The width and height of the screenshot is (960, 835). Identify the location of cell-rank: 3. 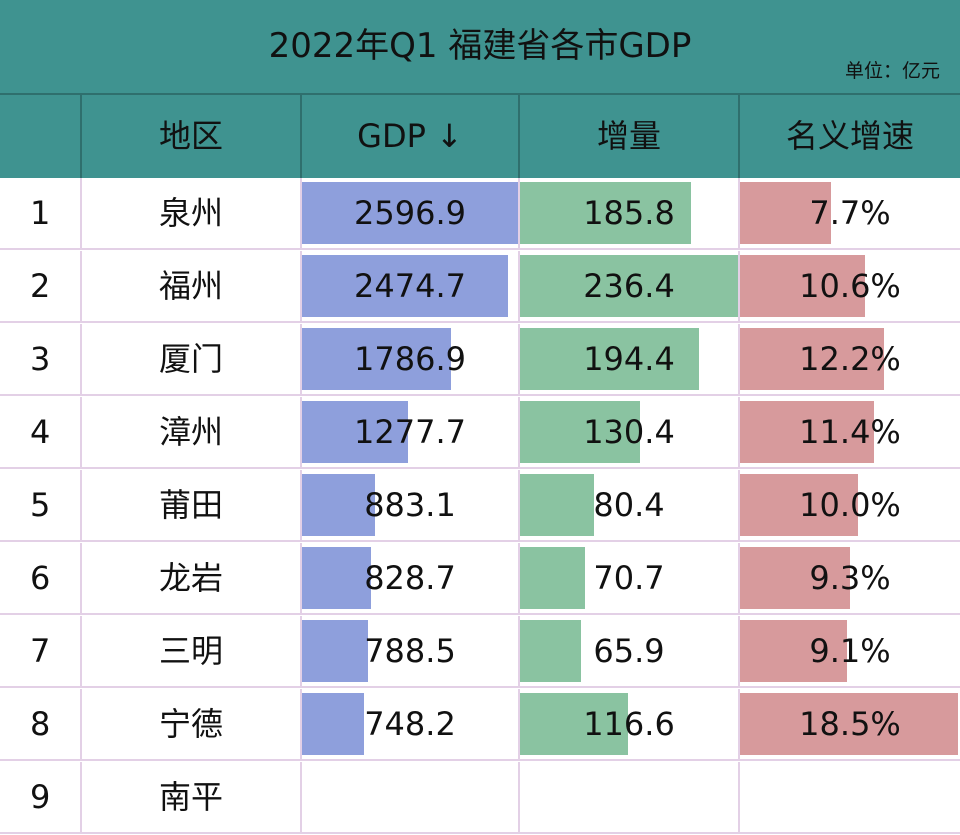
(41, 359).